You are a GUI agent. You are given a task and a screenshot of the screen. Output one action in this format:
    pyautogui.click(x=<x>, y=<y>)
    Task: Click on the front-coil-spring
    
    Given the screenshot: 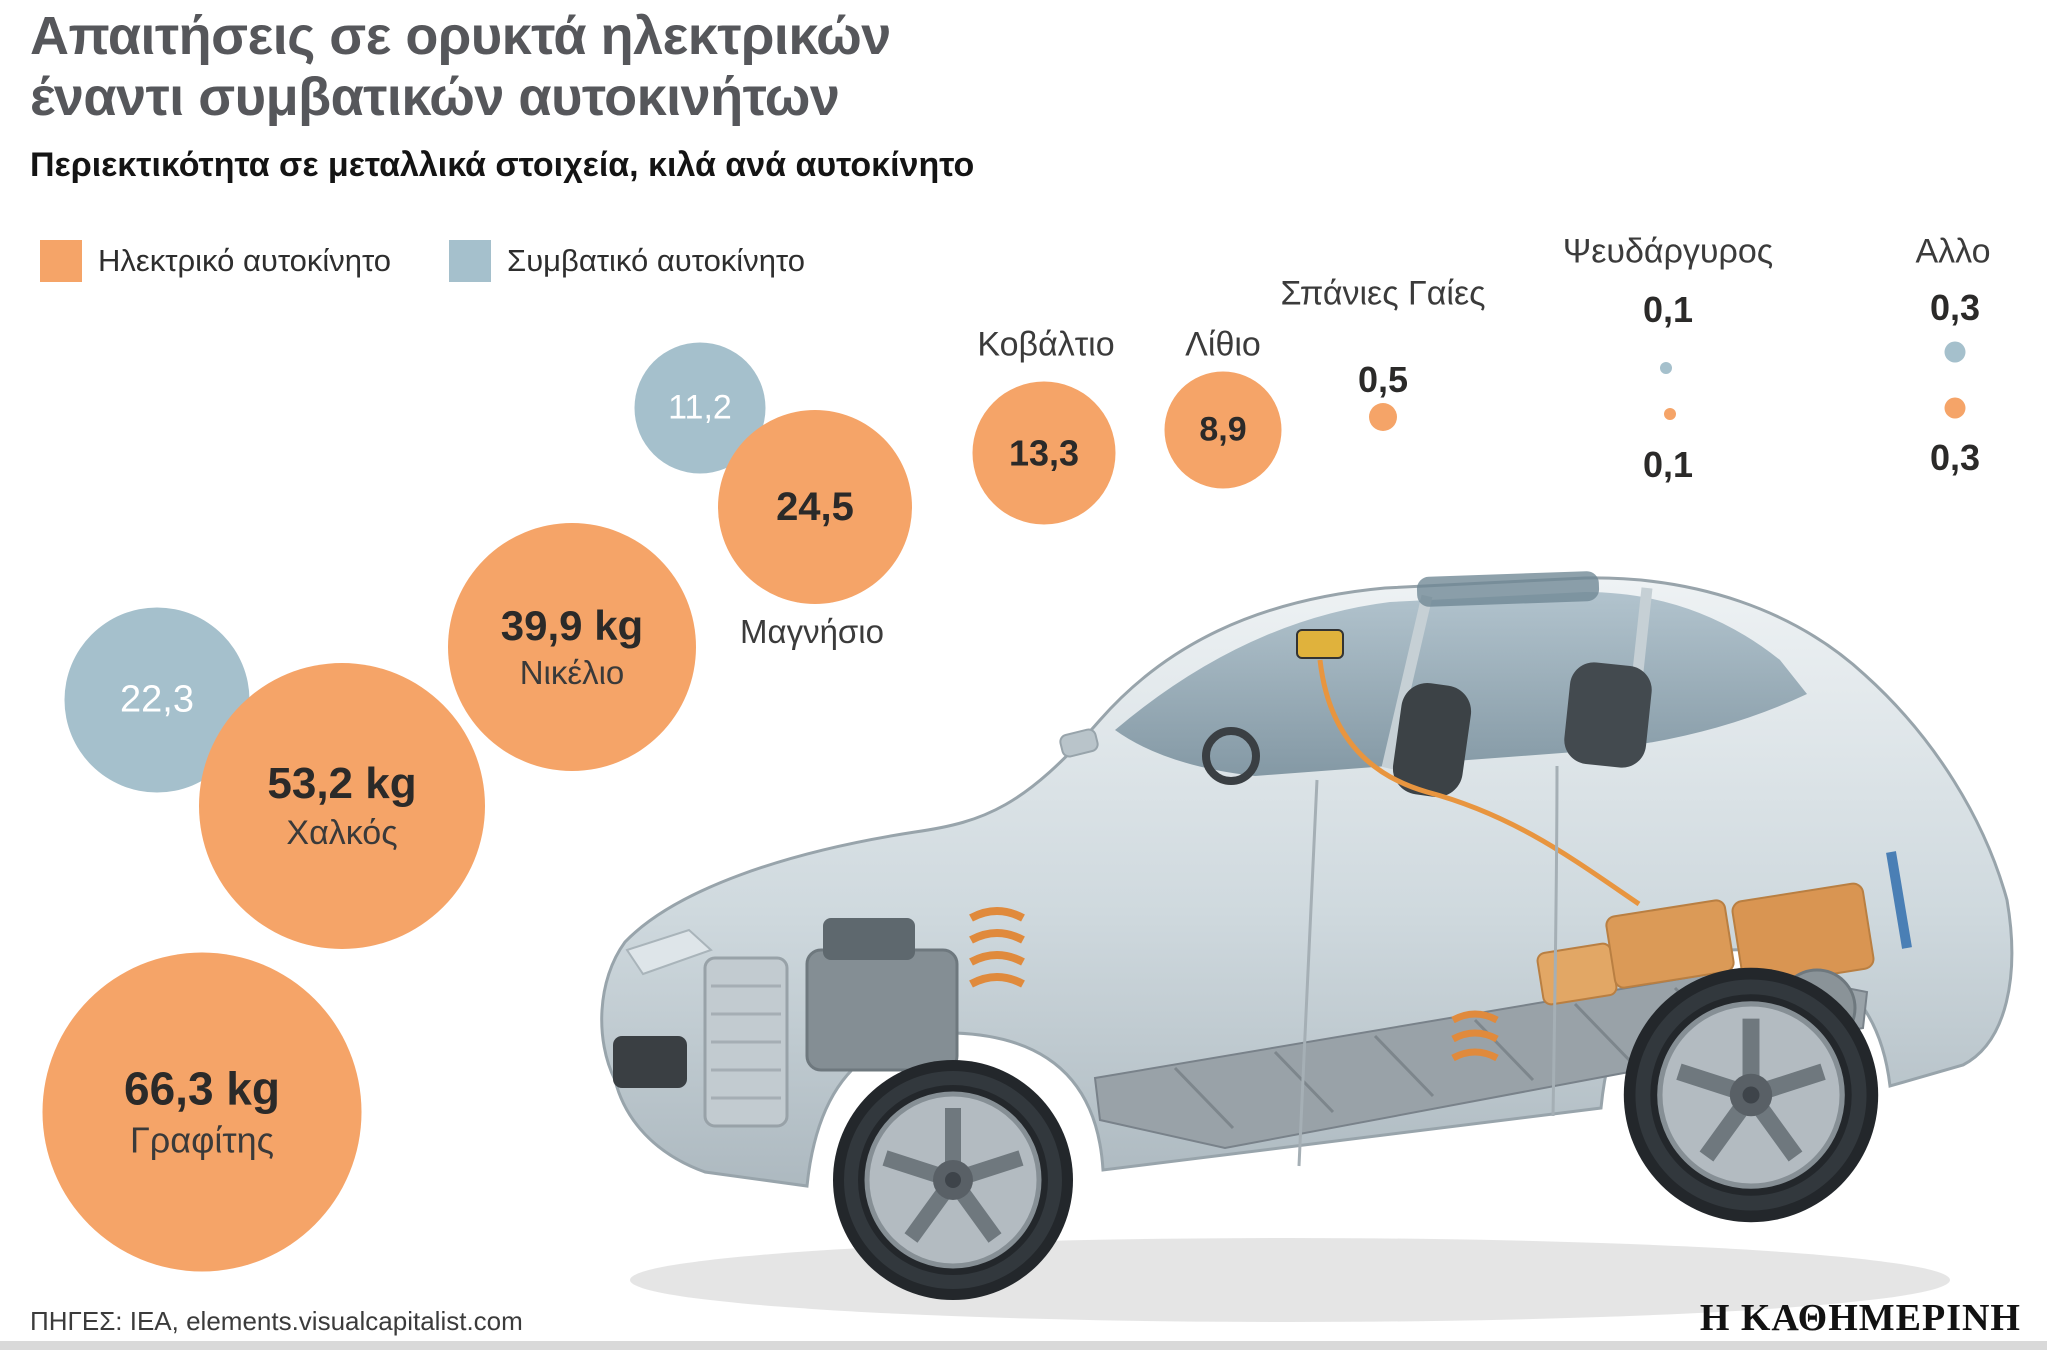 What is the action you would take?
    pyautogui.click(x=997, y=947)
    